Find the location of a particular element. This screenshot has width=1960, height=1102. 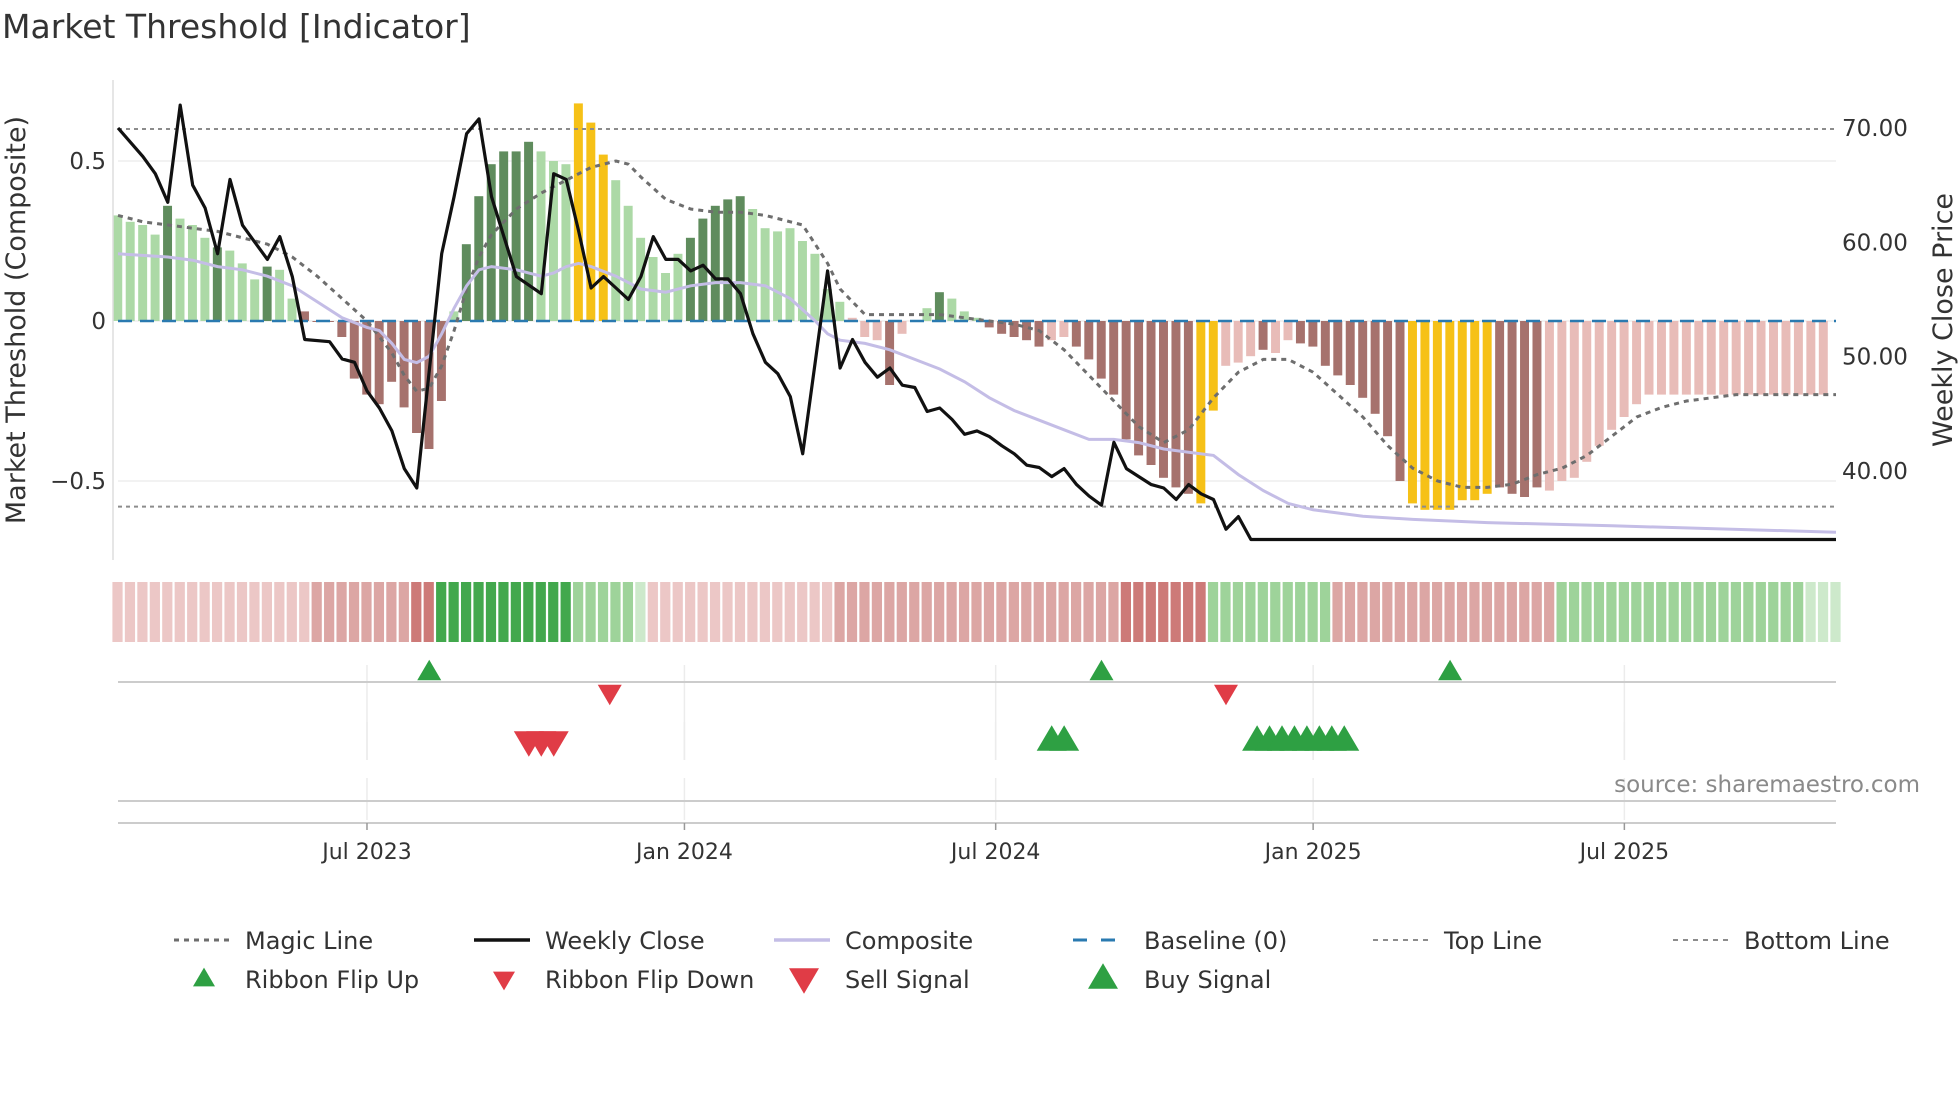

legend-label: Weekly Close is located at coordinates (625, 941).